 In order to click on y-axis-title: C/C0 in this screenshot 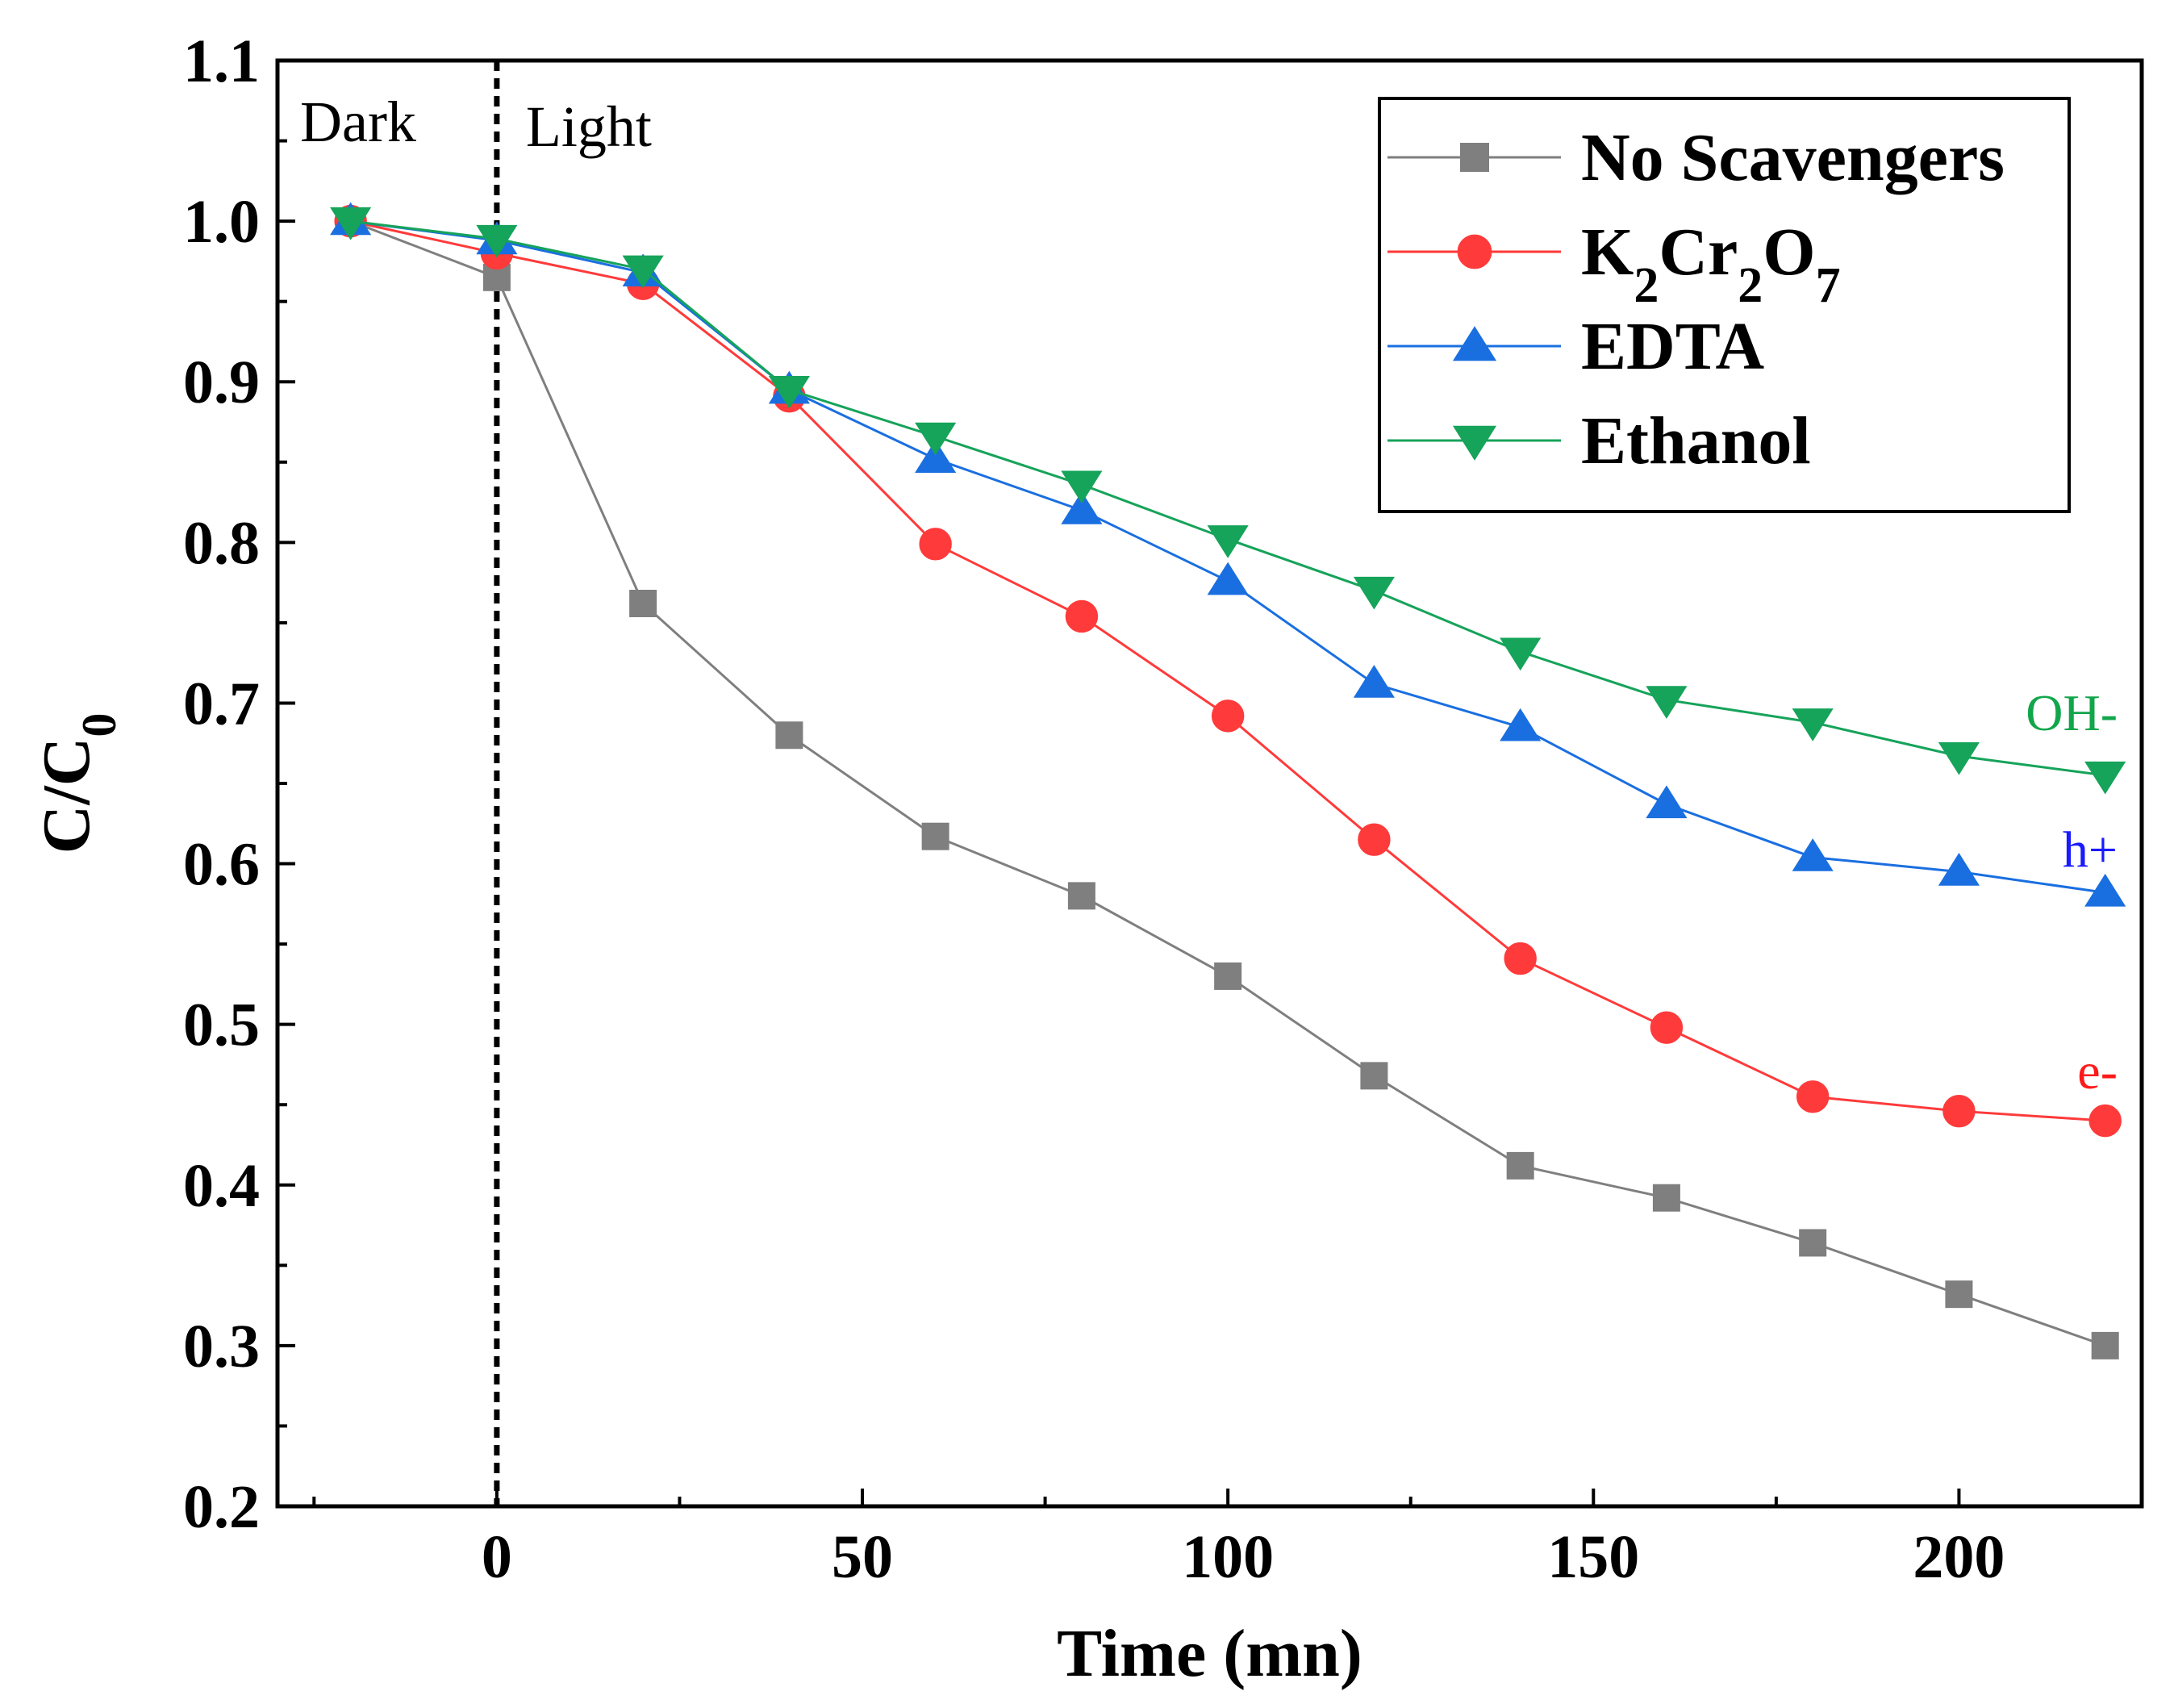, I will do `click(77, 783)`.